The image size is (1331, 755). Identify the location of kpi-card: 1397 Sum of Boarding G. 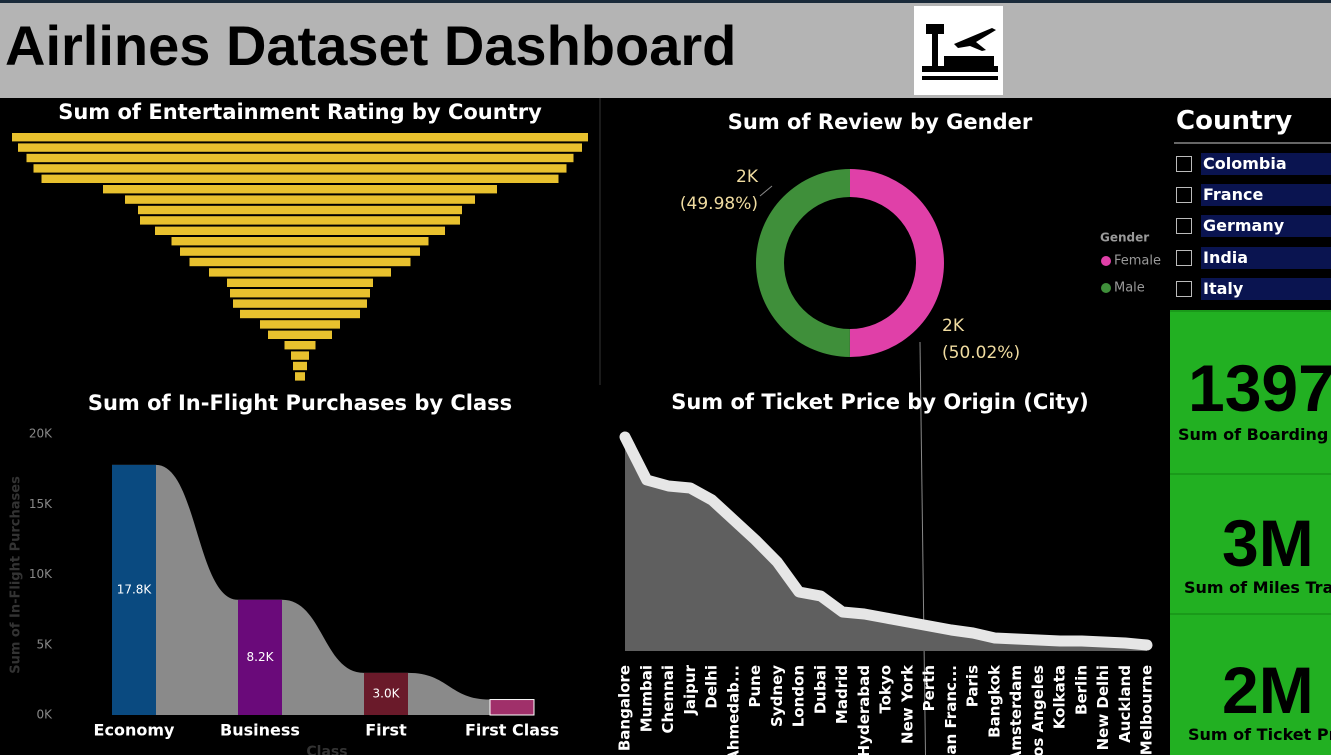
(1250, 391).